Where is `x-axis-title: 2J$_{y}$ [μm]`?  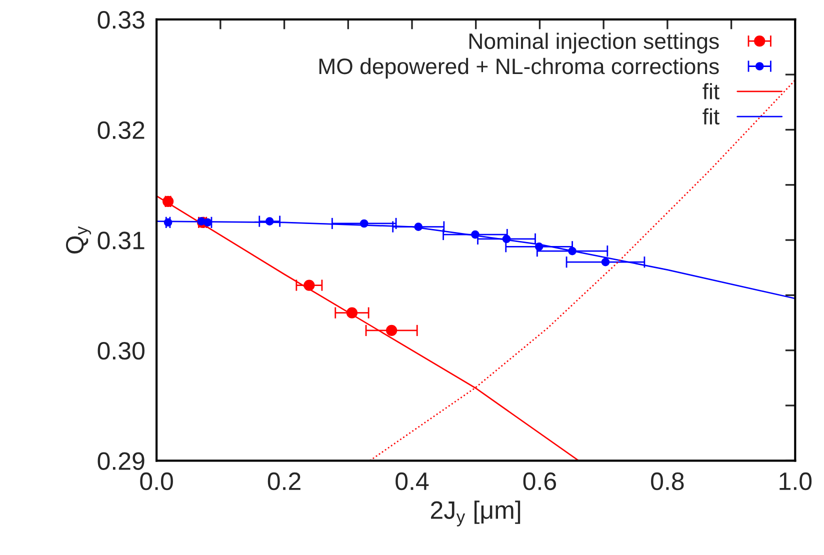 x-axis-title: 2J$_{y}$ [μm] is located at coordinates (475, 513).